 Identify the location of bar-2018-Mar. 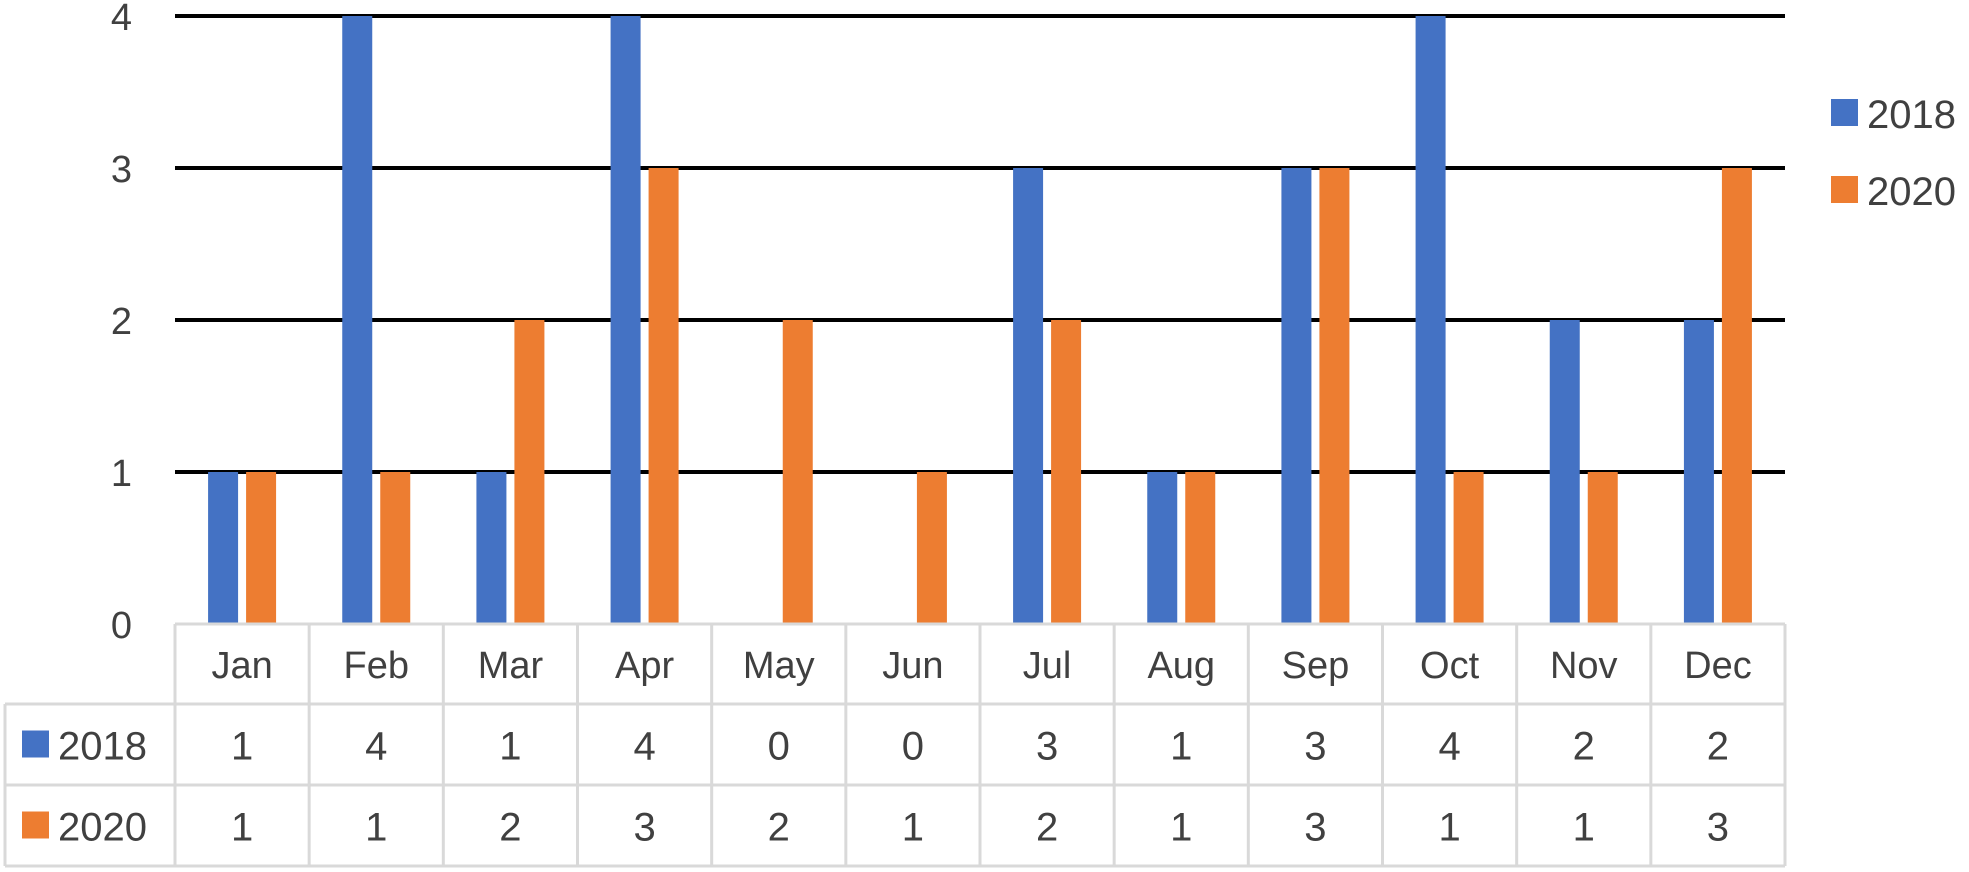
(491, 548).